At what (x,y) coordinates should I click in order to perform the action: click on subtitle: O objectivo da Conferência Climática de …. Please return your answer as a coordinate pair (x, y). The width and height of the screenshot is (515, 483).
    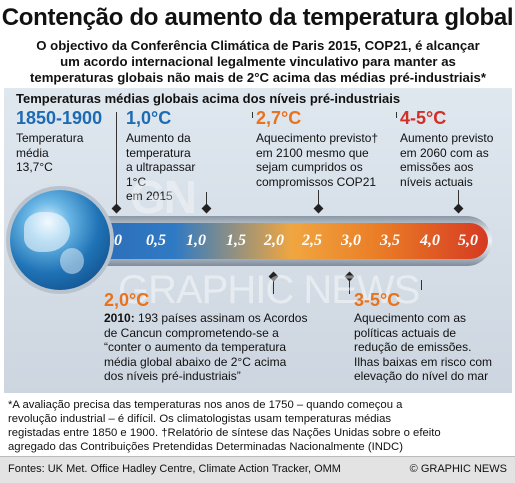
    Looking at the image, I should click on (258, 62).